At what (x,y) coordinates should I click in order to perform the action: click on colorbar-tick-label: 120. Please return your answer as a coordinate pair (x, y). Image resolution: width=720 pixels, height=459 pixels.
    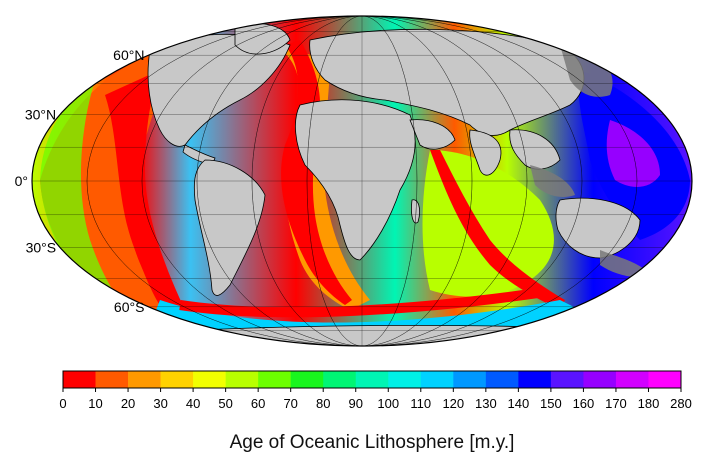
    Looking at the image, I should click on (453, 403).